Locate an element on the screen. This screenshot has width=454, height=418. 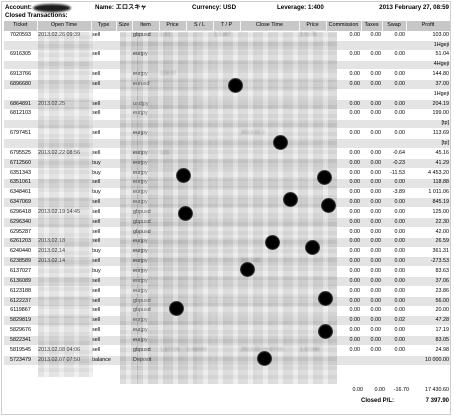
profit-cell: 47.28 is located at coordinates (428, 321).